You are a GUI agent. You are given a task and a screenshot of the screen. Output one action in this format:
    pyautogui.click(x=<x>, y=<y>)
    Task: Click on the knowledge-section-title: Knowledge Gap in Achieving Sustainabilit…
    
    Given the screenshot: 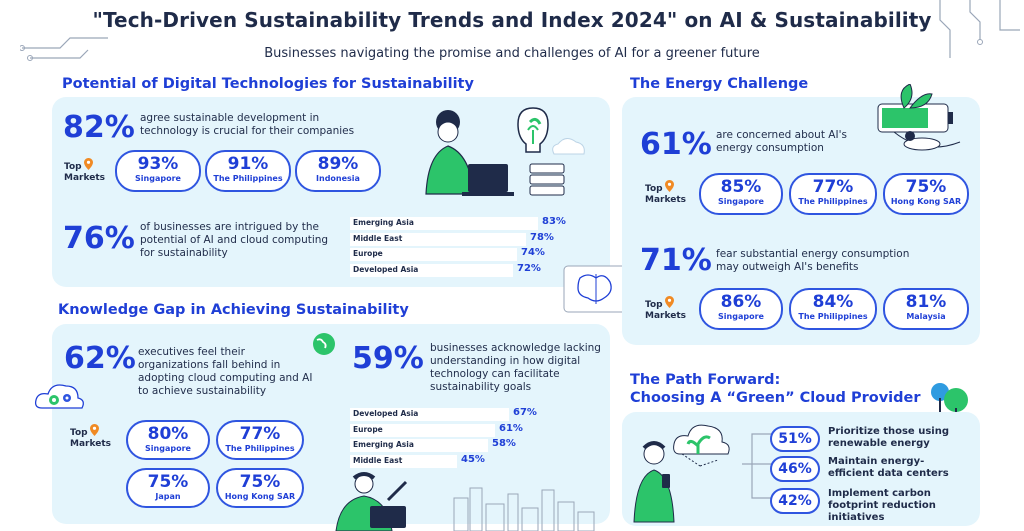 What is the action you would take?
    pyautogui.click(x=233, y=310)
    